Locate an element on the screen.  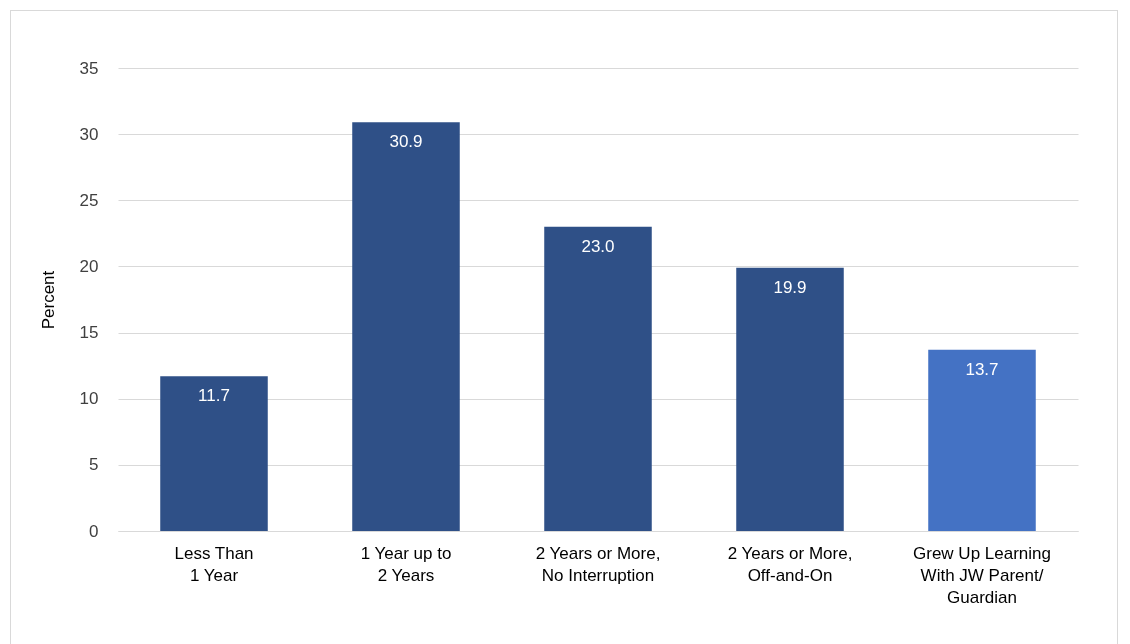
y-tick-label: 35 is located at coordinates (89, 68).